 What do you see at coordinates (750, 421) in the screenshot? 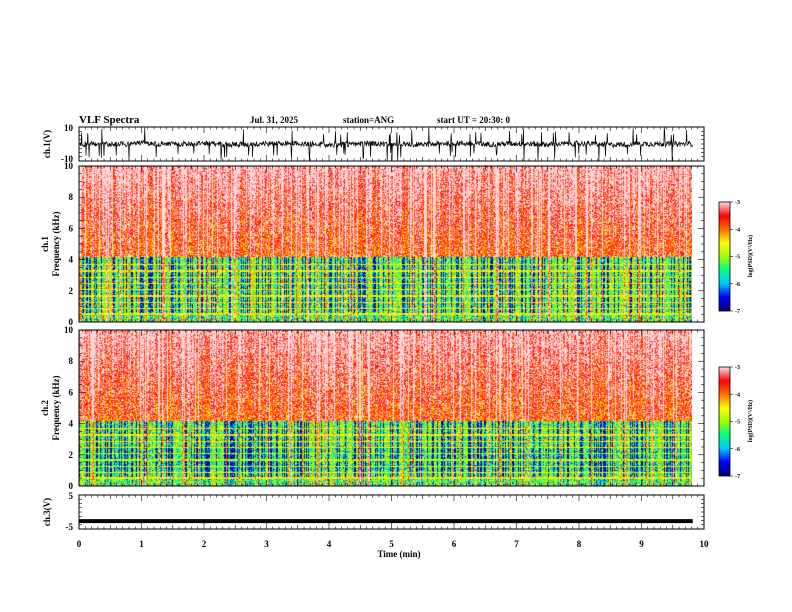
I see `ch2-colorbar-label: log(PSD)(V²/Hz)` at bounding box center [750, 421].